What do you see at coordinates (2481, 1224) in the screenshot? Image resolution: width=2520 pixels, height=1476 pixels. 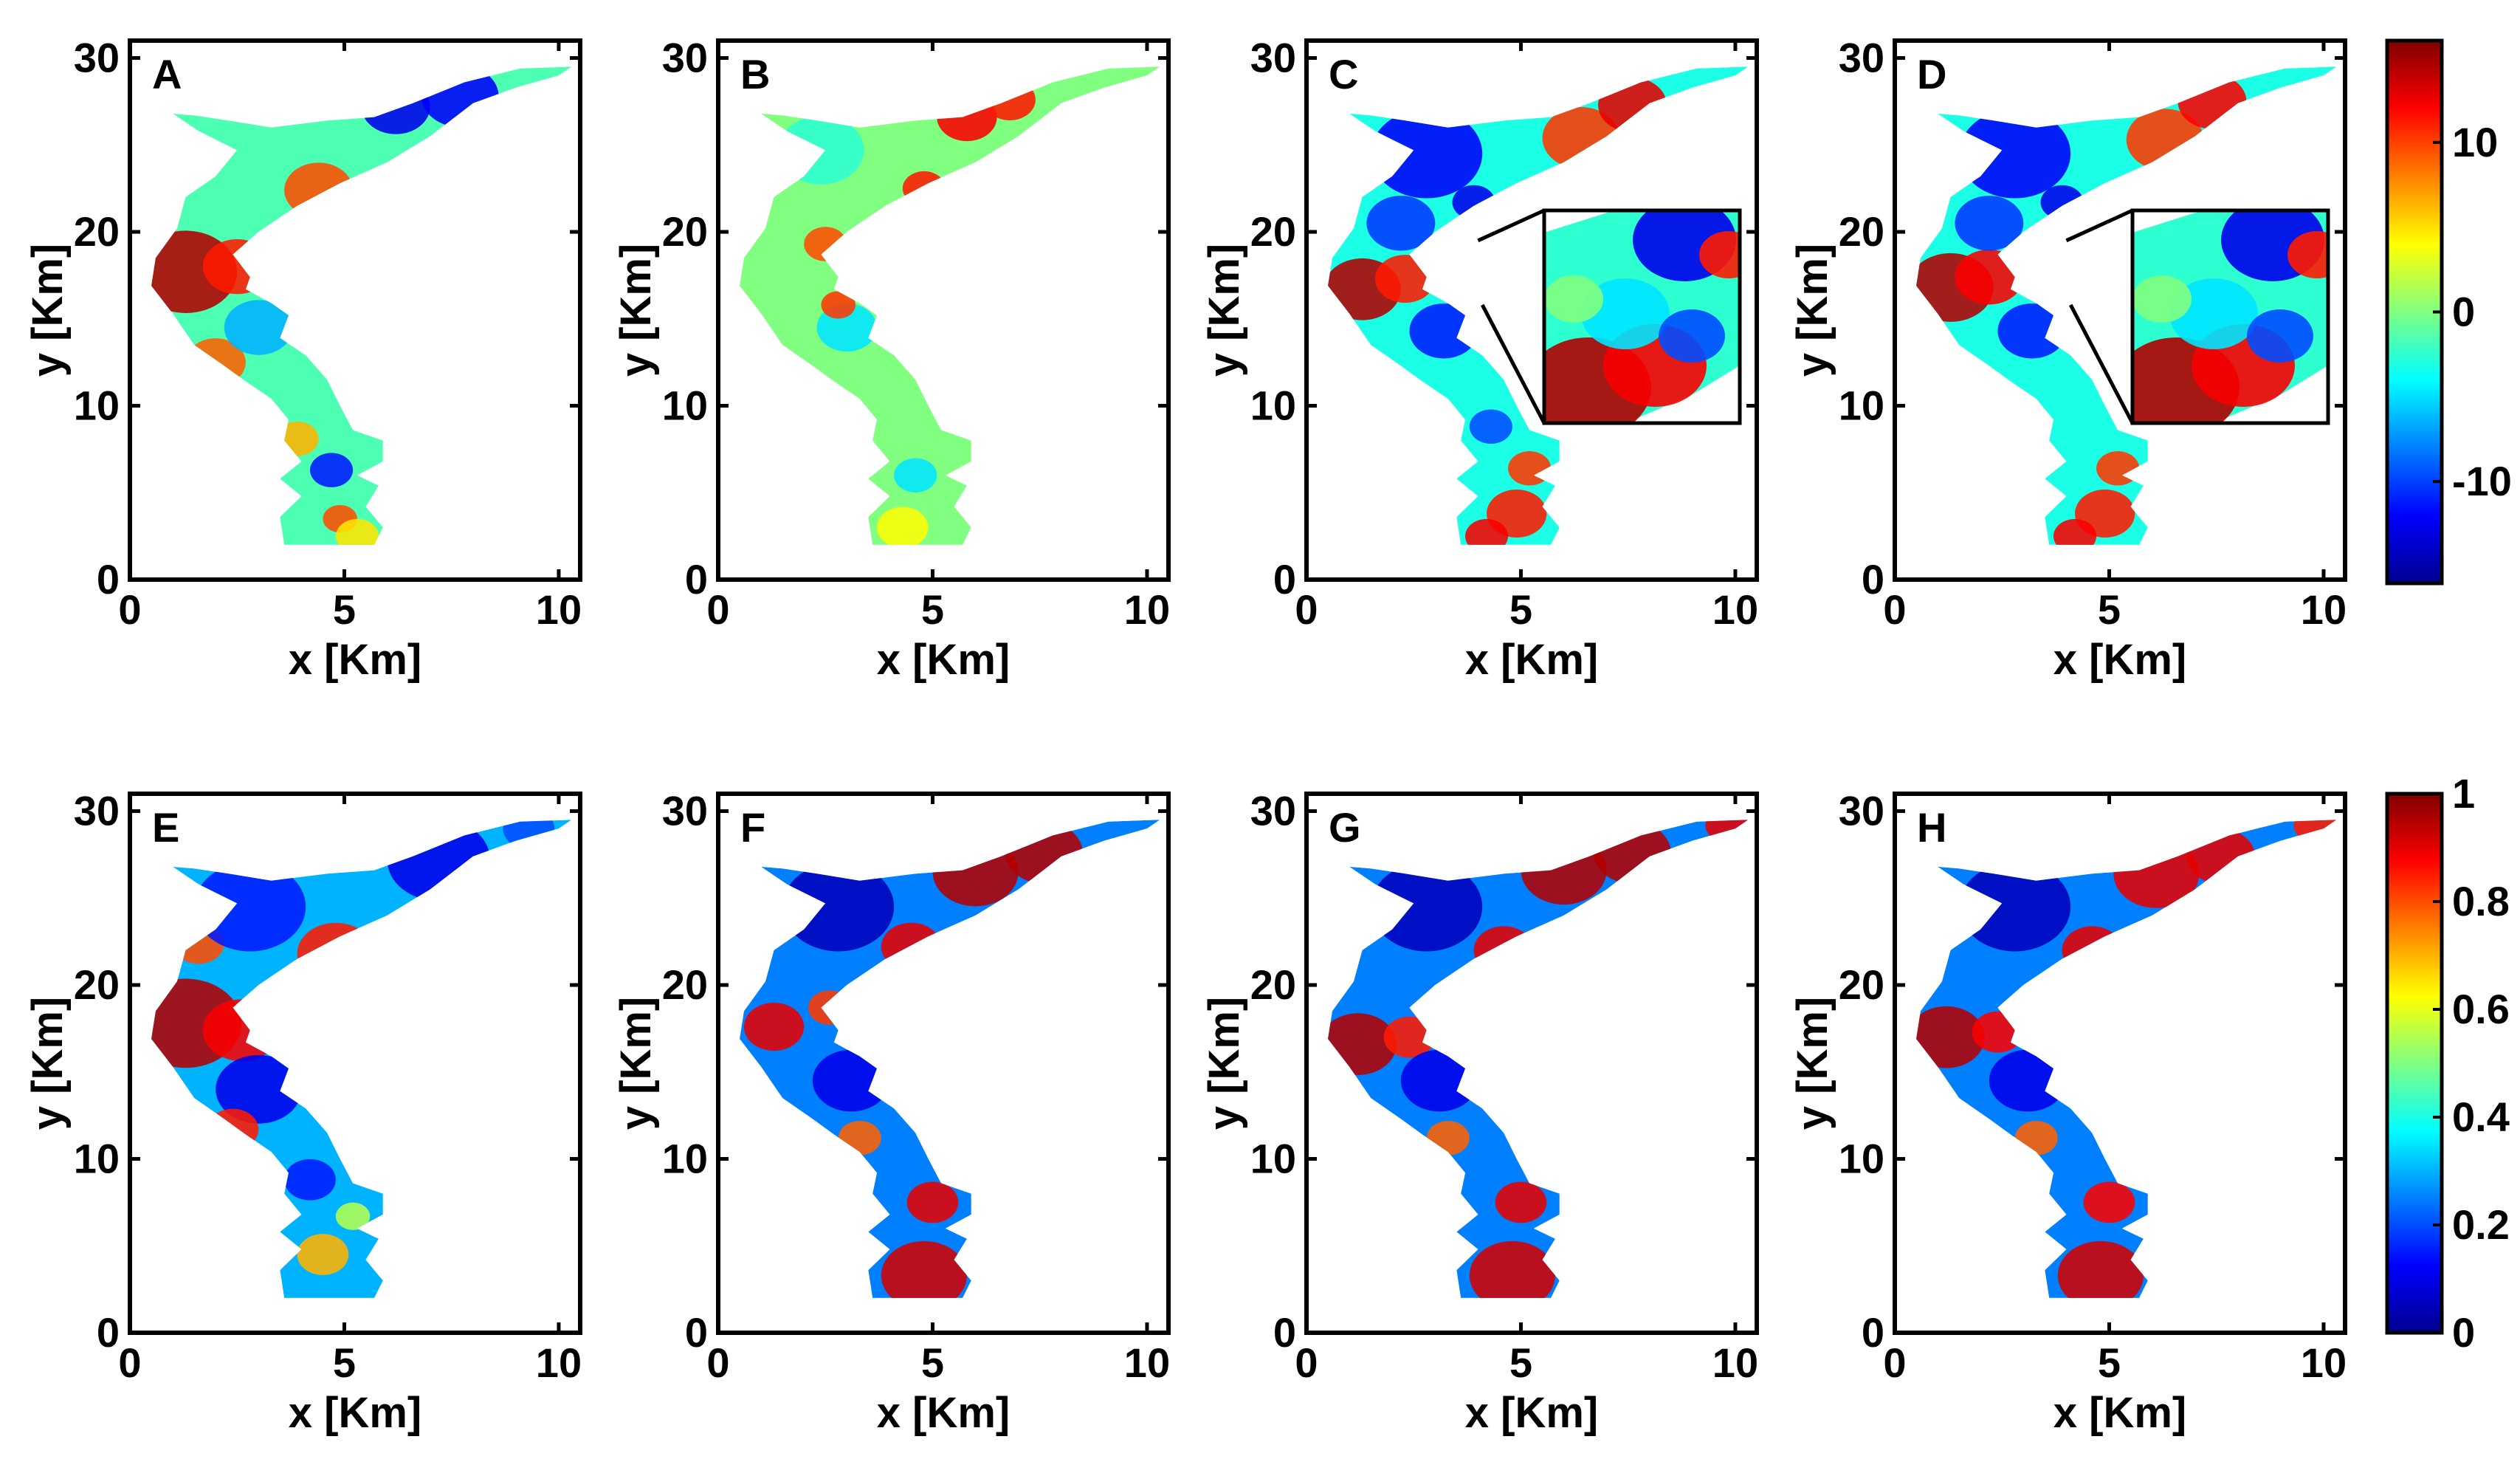 I see `colorbar-tick-label: 0.2` at bounding box center [2481, 1224].